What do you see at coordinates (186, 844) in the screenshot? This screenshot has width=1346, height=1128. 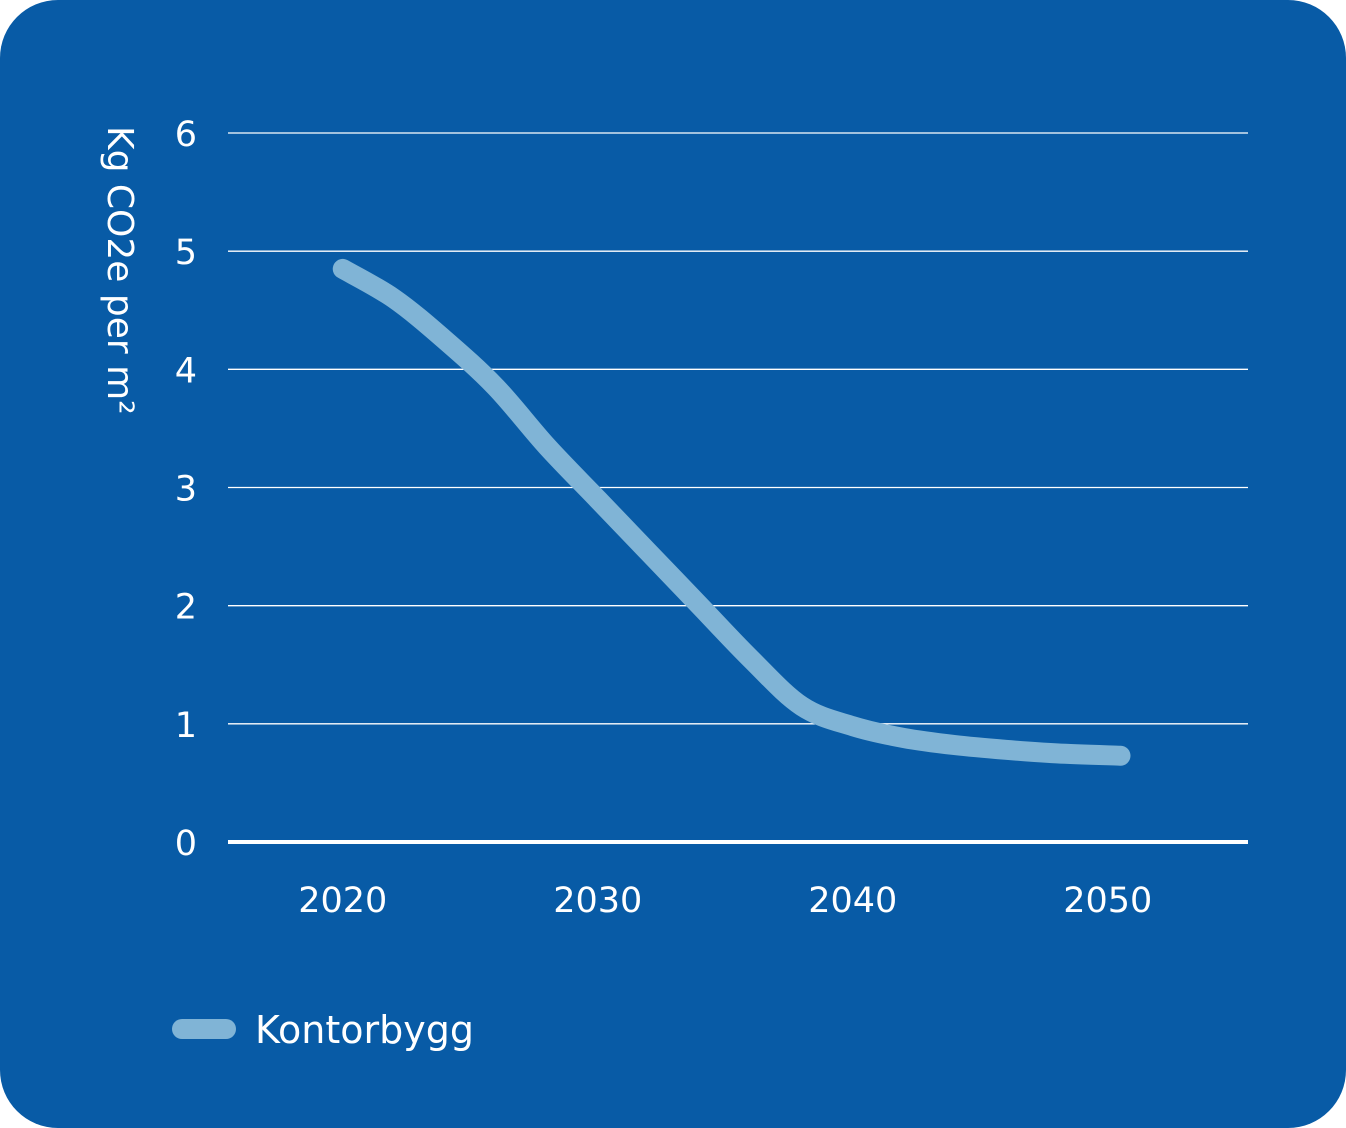 I see `y-tick-label-0: 0` at bounding box center [186, 844].